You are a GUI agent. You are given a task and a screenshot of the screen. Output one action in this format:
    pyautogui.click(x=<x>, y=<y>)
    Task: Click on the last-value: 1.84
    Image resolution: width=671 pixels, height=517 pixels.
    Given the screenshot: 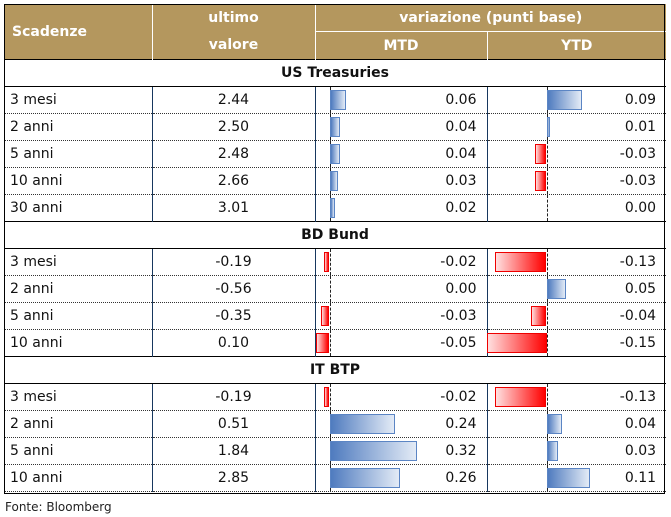 What is the action you would take?
    pyautogui.click(x=233, y=451)
    